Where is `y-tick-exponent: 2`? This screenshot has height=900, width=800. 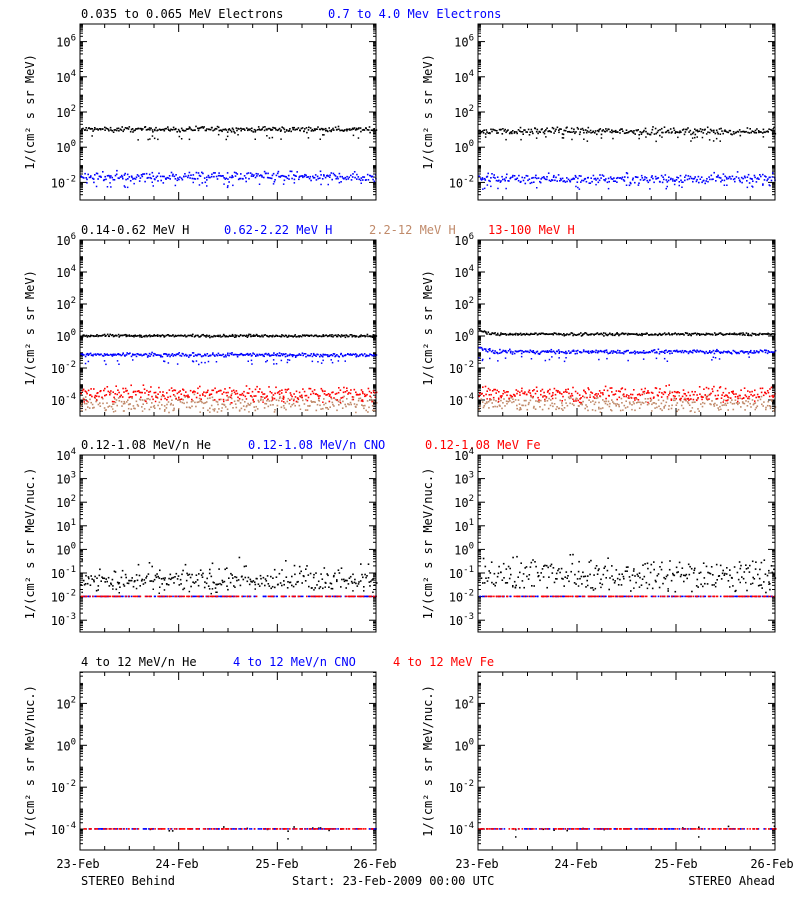 y-tick-exponent: 2 is located at coordinates (471, 109).